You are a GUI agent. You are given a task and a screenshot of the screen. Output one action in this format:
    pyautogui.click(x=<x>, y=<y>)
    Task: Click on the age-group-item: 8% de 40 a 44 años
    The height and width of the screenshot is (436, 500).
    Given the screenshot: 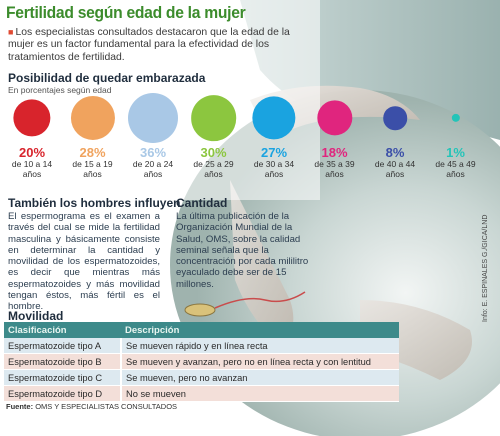 What is the action you would take?
    pyautogui.click(x=395, y=135)
    